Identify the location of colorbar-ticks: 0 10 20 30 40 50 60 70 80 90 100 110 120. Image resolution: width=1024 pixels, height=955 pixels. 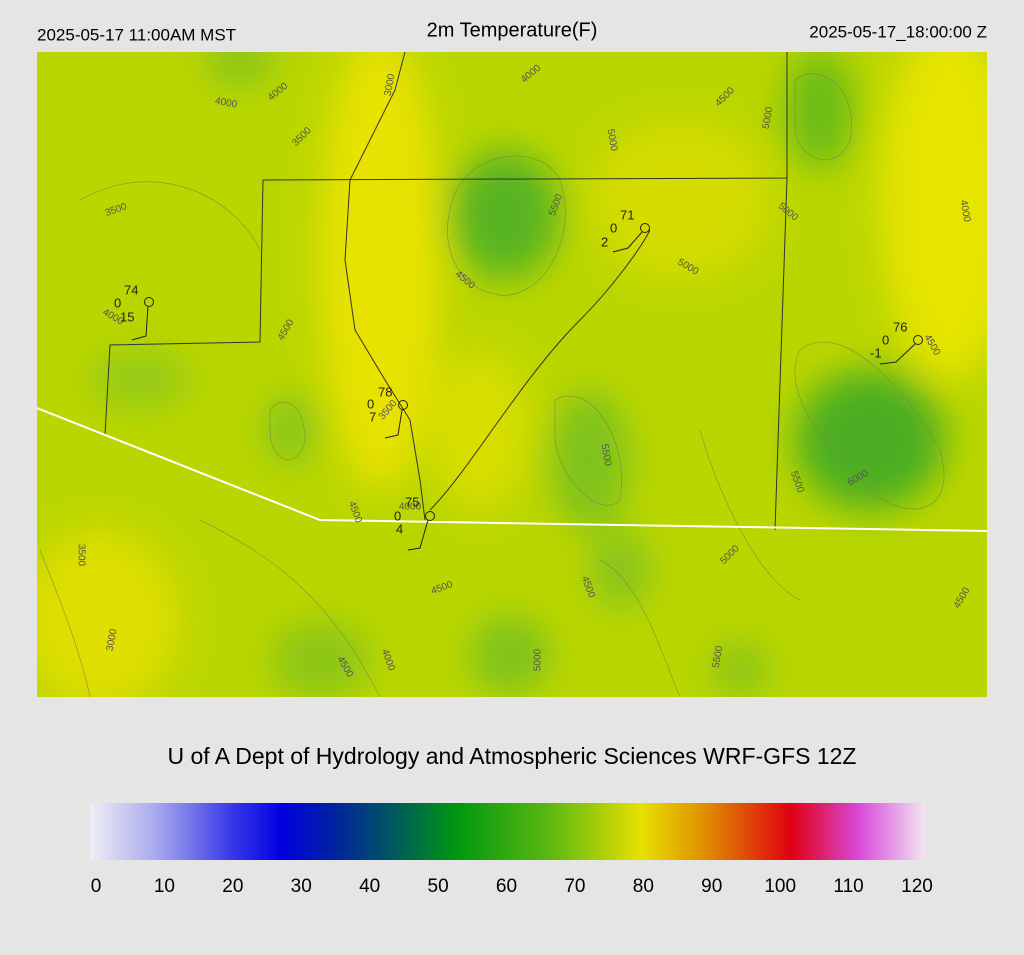
(512, 886).